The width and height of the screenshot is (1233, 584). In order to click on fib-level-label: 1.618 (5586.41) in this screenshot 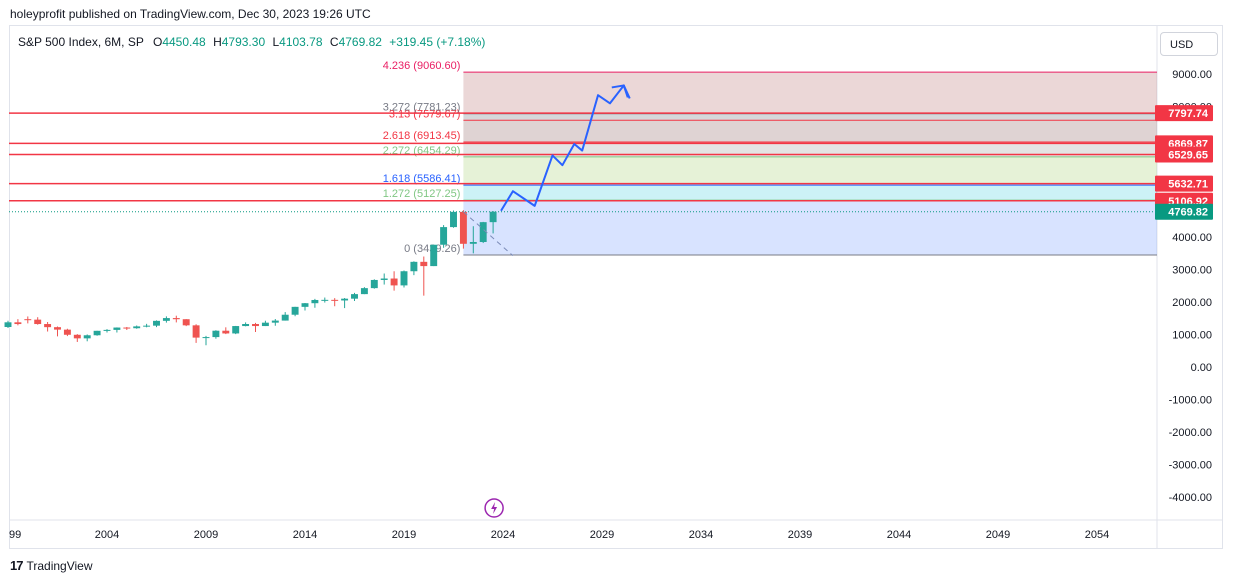, I will do `click(422, 179)`.